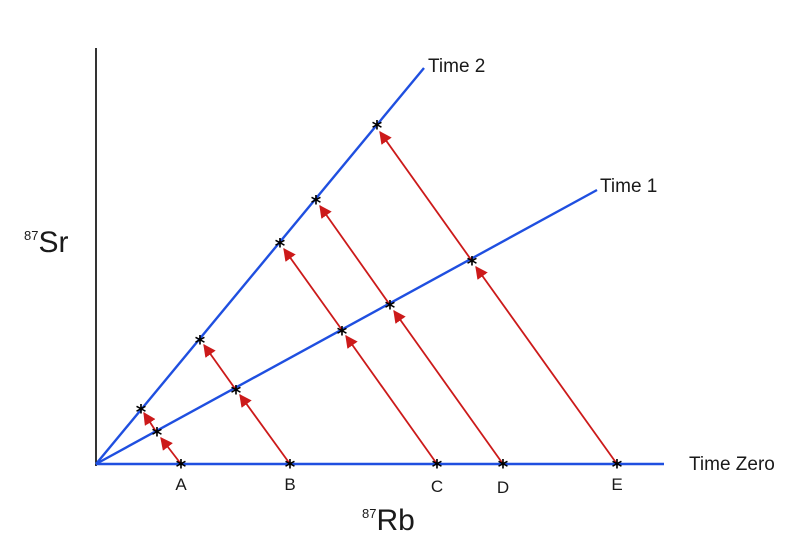 The height and width of the screenshot is (546, 803). I want to click on x-axis-label-superscript: 87, so click(369, 513).